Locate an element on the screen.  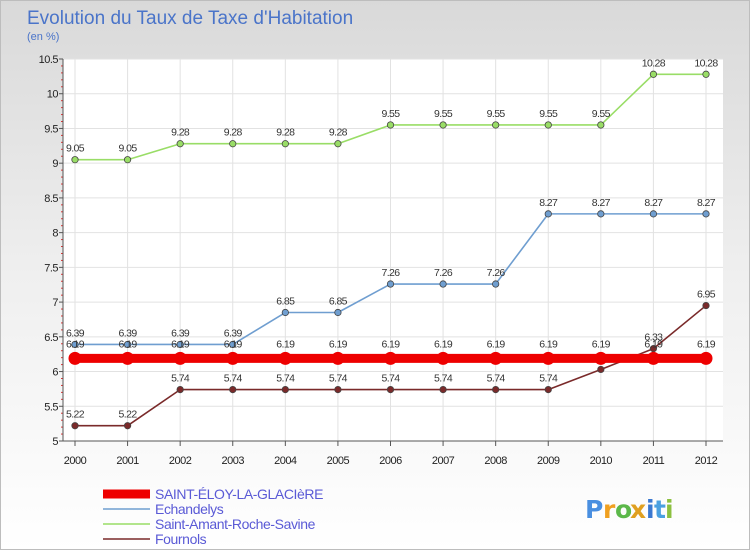
x-tick-label: 2011 is located at coordinates (654, 461).